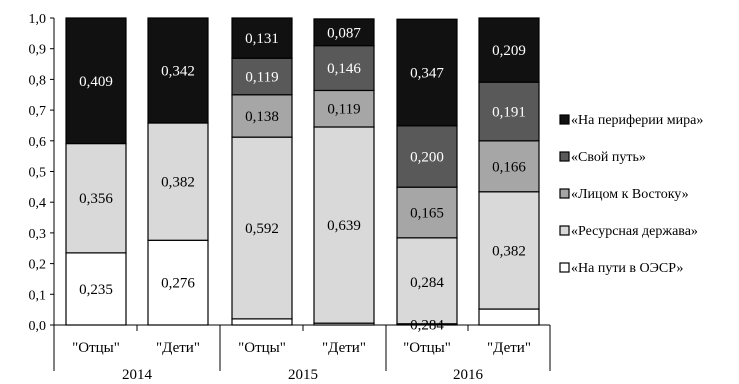  What do you see at coordinates (38, 234) in the screenshot?
I see `y-tick-label: 0,3` at bounding box center [38, 234].